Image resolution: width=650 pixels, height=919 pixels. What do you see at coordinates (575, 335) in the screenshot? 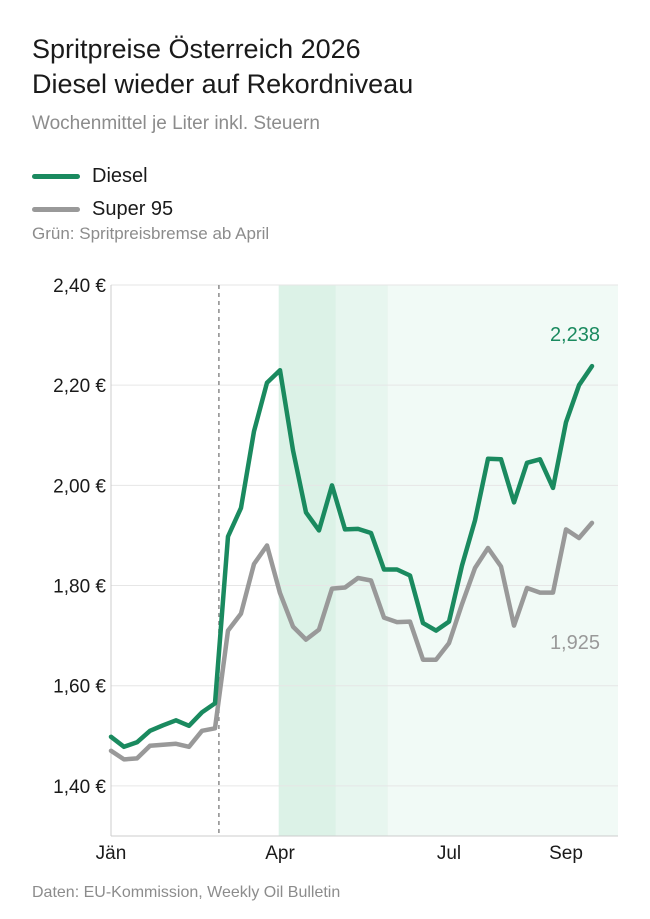
I see `end-label-diesel: 2,238` at bounding box center [575, 335].